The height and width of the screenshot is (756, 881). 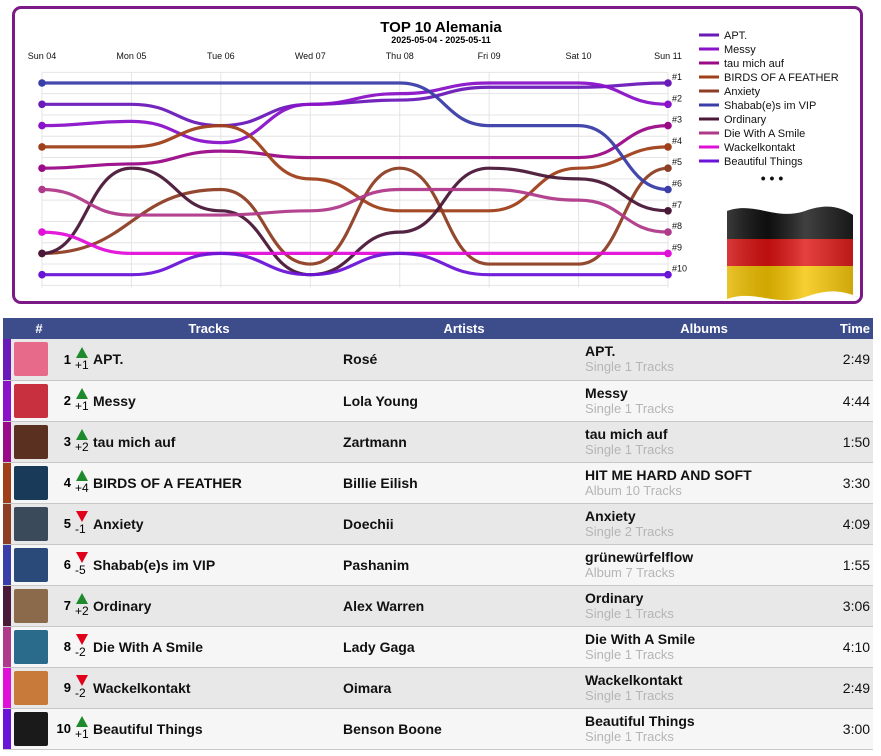 What do you see at coordinates (82, 488) in the screenshot?
I see `rank-change-value: +4` at bounding box center [82, 488].